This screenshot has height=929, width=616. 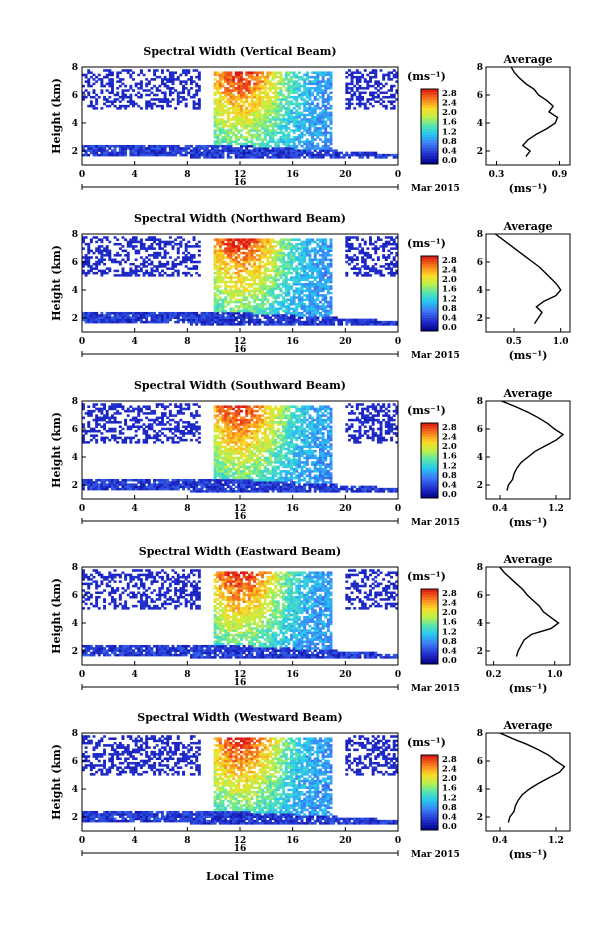 I want to click on x-tick-label: 16, so click(x=292, y=175).